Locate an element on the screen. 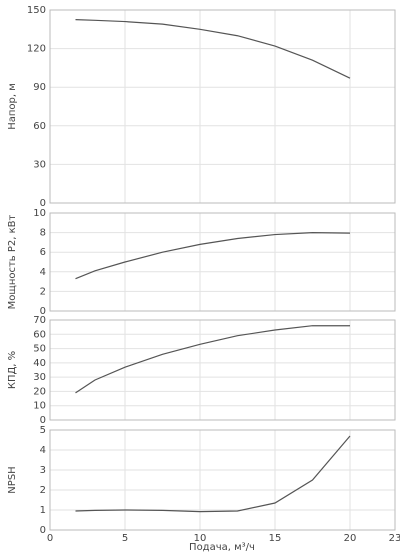  y-tick-label: 70 is located at coordinates (39, 320).